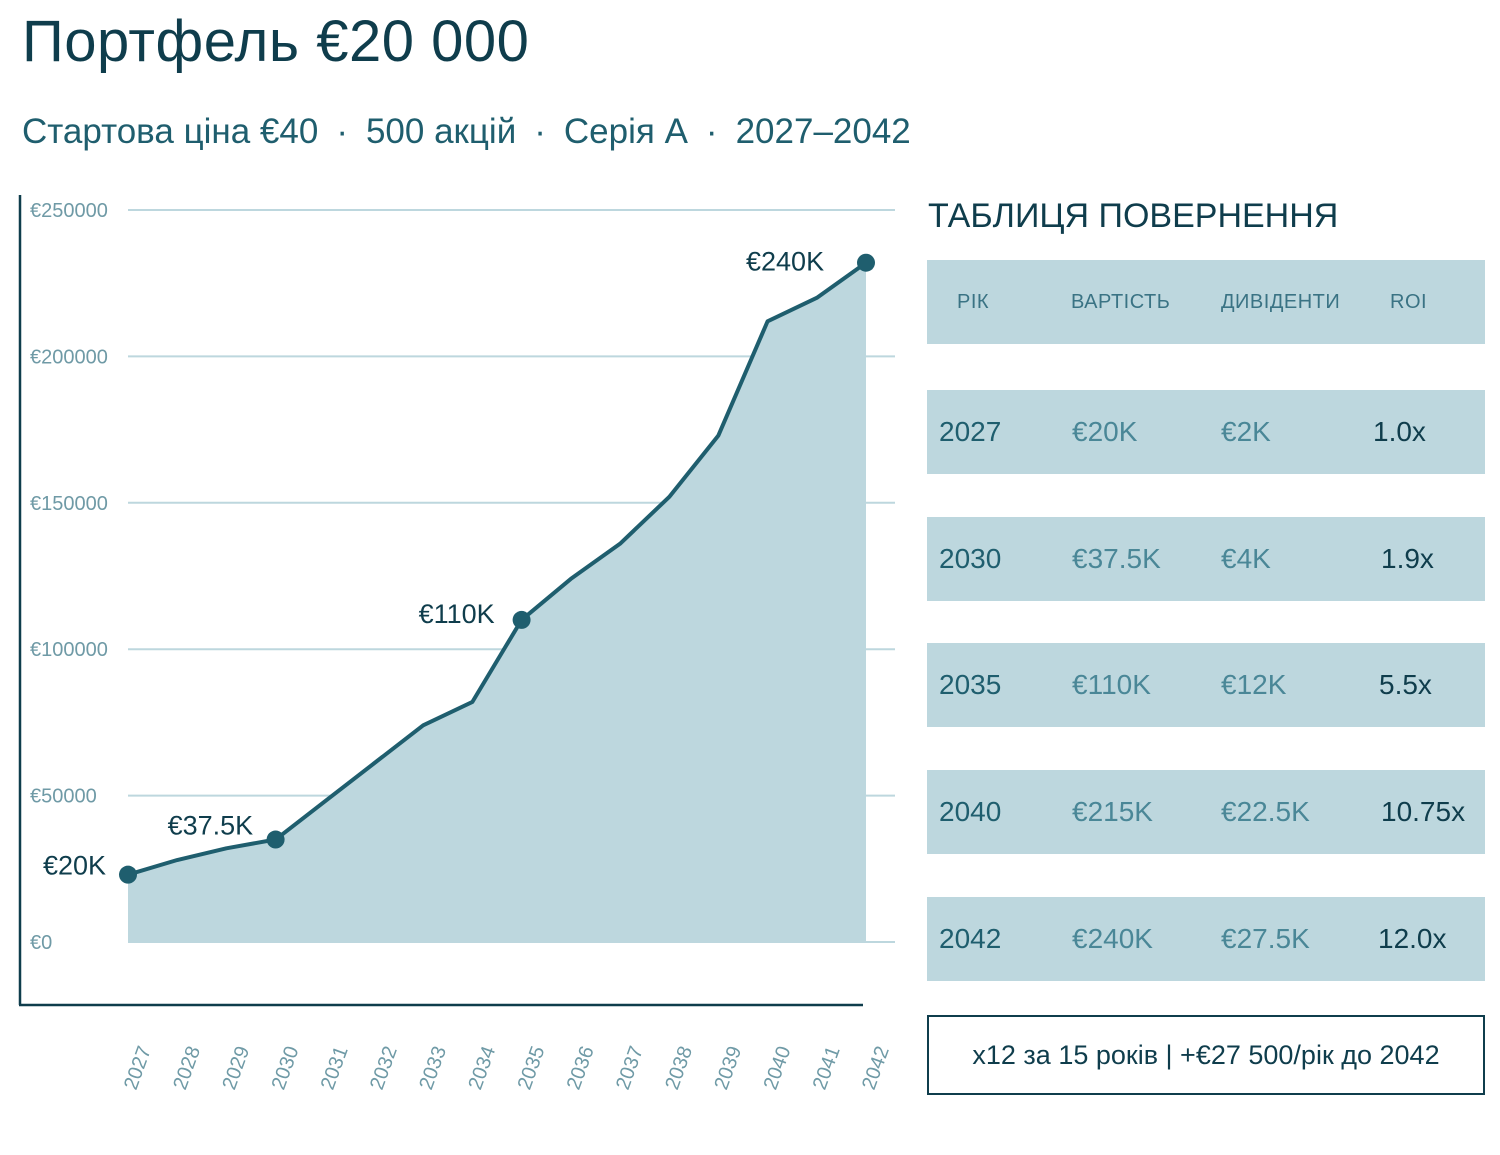 Image resolution: width=1500 pixels, height=1155 pixels. Describe the element at coordinates (1206, 302) in the screenshot. I see `table-header-row: РІК ВАРТІСТЬ ДИВІДЕНТИ ROI` at that location.